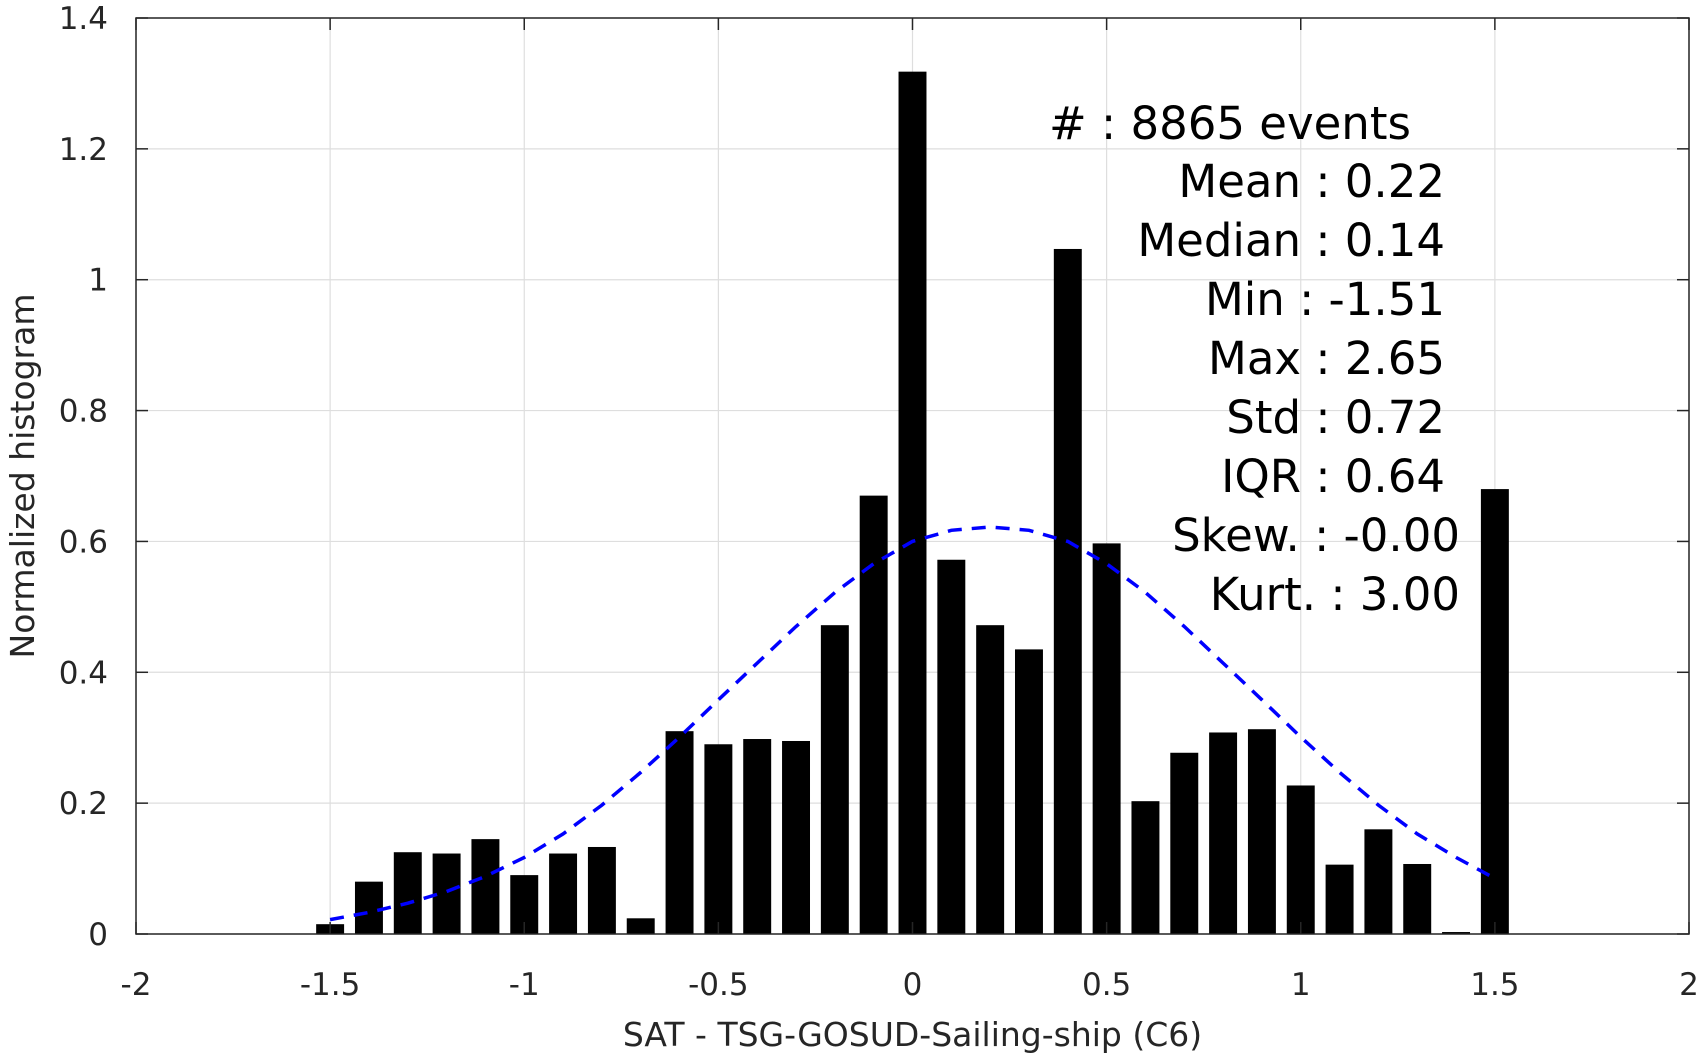  What do you see at coordinates (1494, 985) in the screenshot?
I see `x-tick-label: 1.5` at bounding box center [1494, 985].